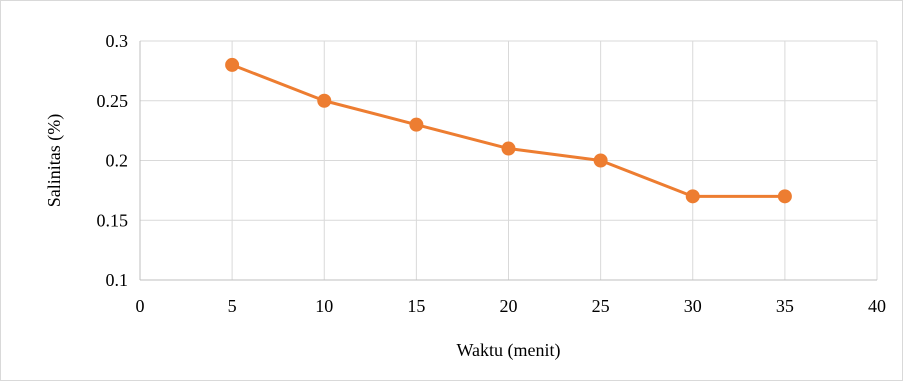  Describe the element at coordinates (54, 160) in the screenshot. I see `y-axis-title: Salinitas (%)` at that location.